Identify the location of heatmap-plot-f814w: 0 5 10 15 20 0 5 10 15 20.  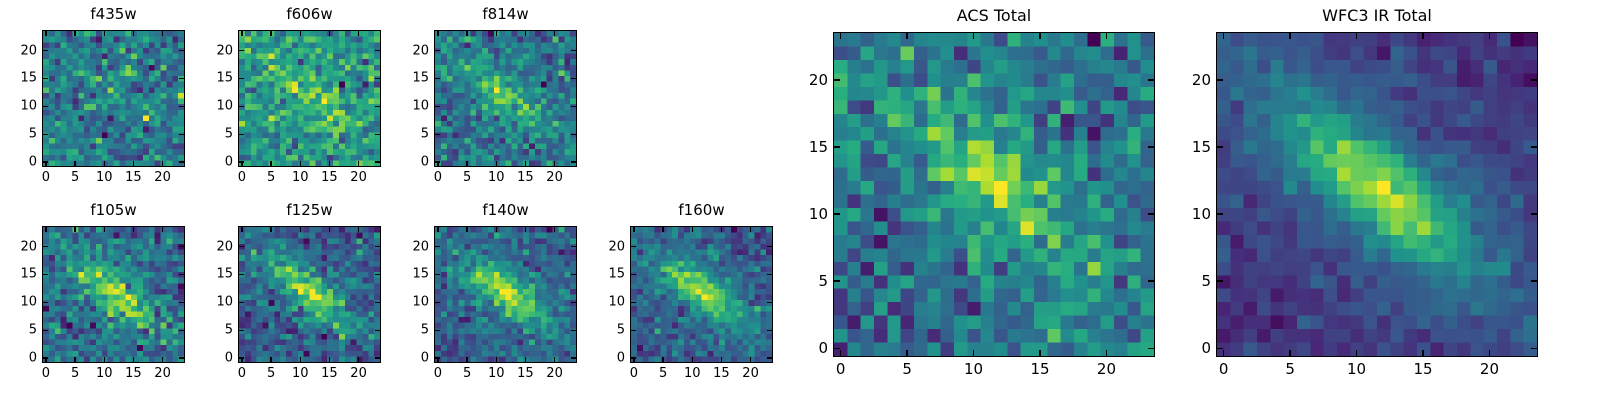
(494, 107).